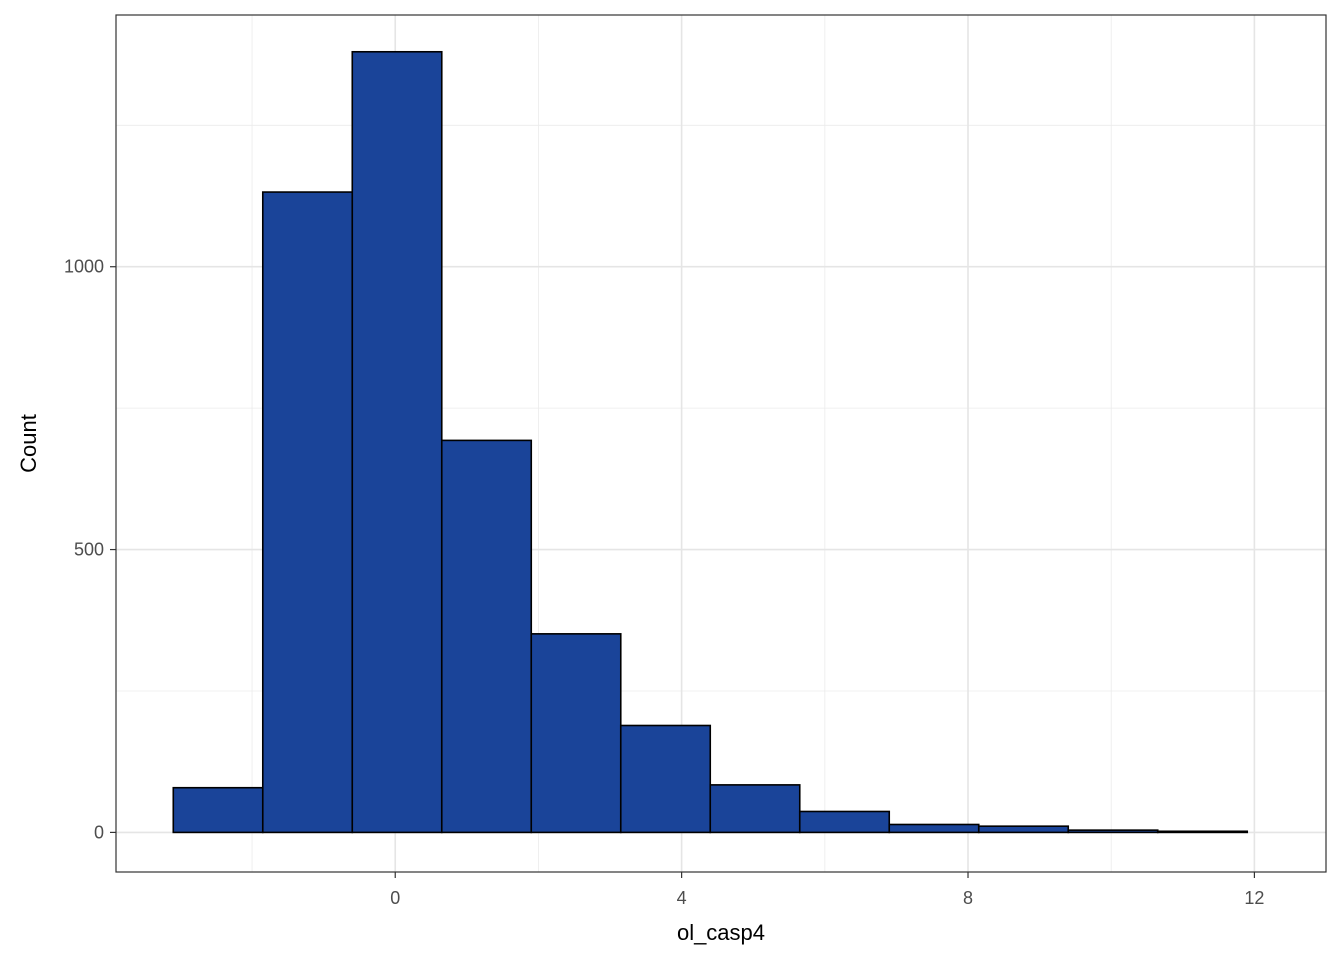 This screenshot has height=960, width=1344. What do you see at coordinates (395, 898) in the screenshot?
I see `x-tick-label: 0` at bounding box center [395, 898].